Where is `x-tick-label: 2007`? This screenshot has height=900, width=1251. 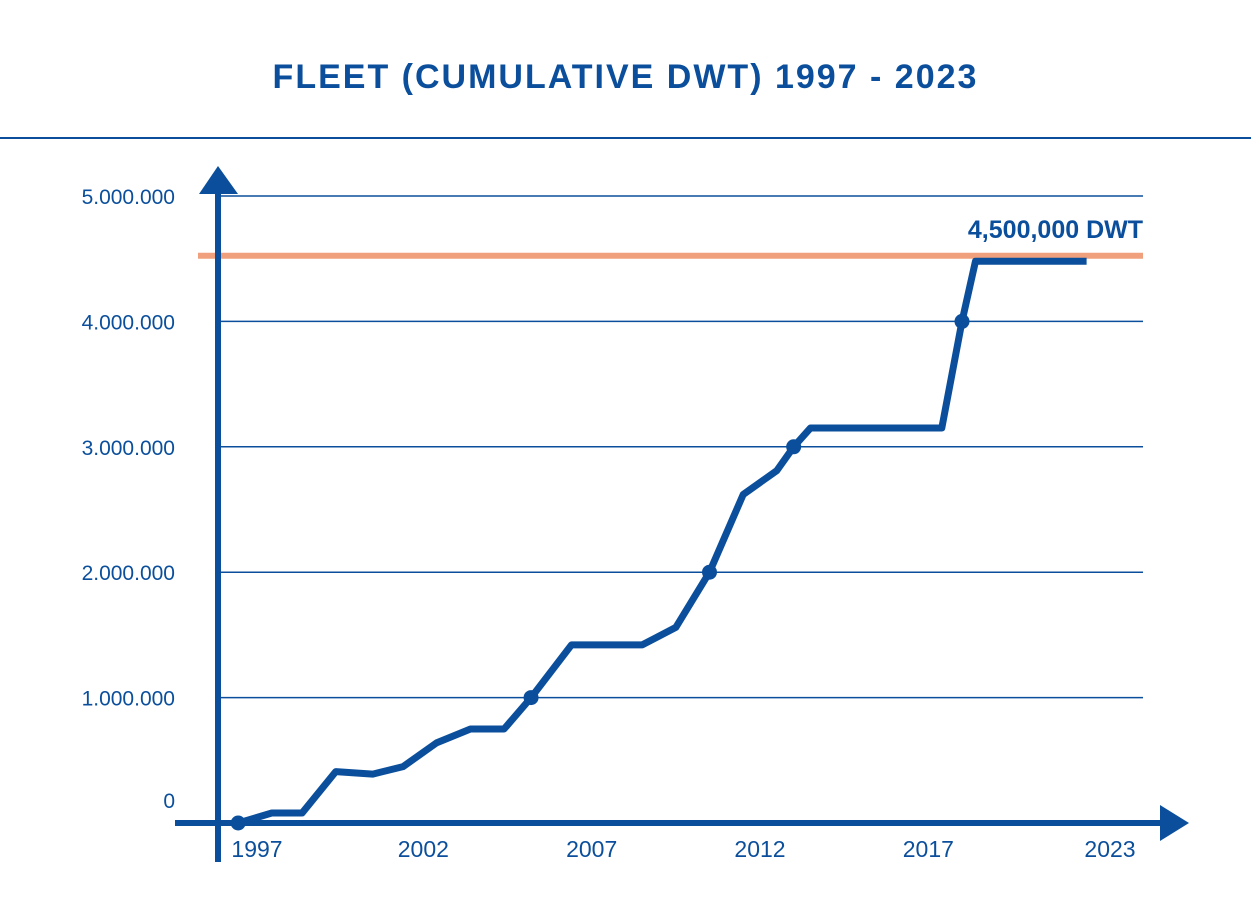
x-tick-label: 2007 is located at coordinates (591, 849).